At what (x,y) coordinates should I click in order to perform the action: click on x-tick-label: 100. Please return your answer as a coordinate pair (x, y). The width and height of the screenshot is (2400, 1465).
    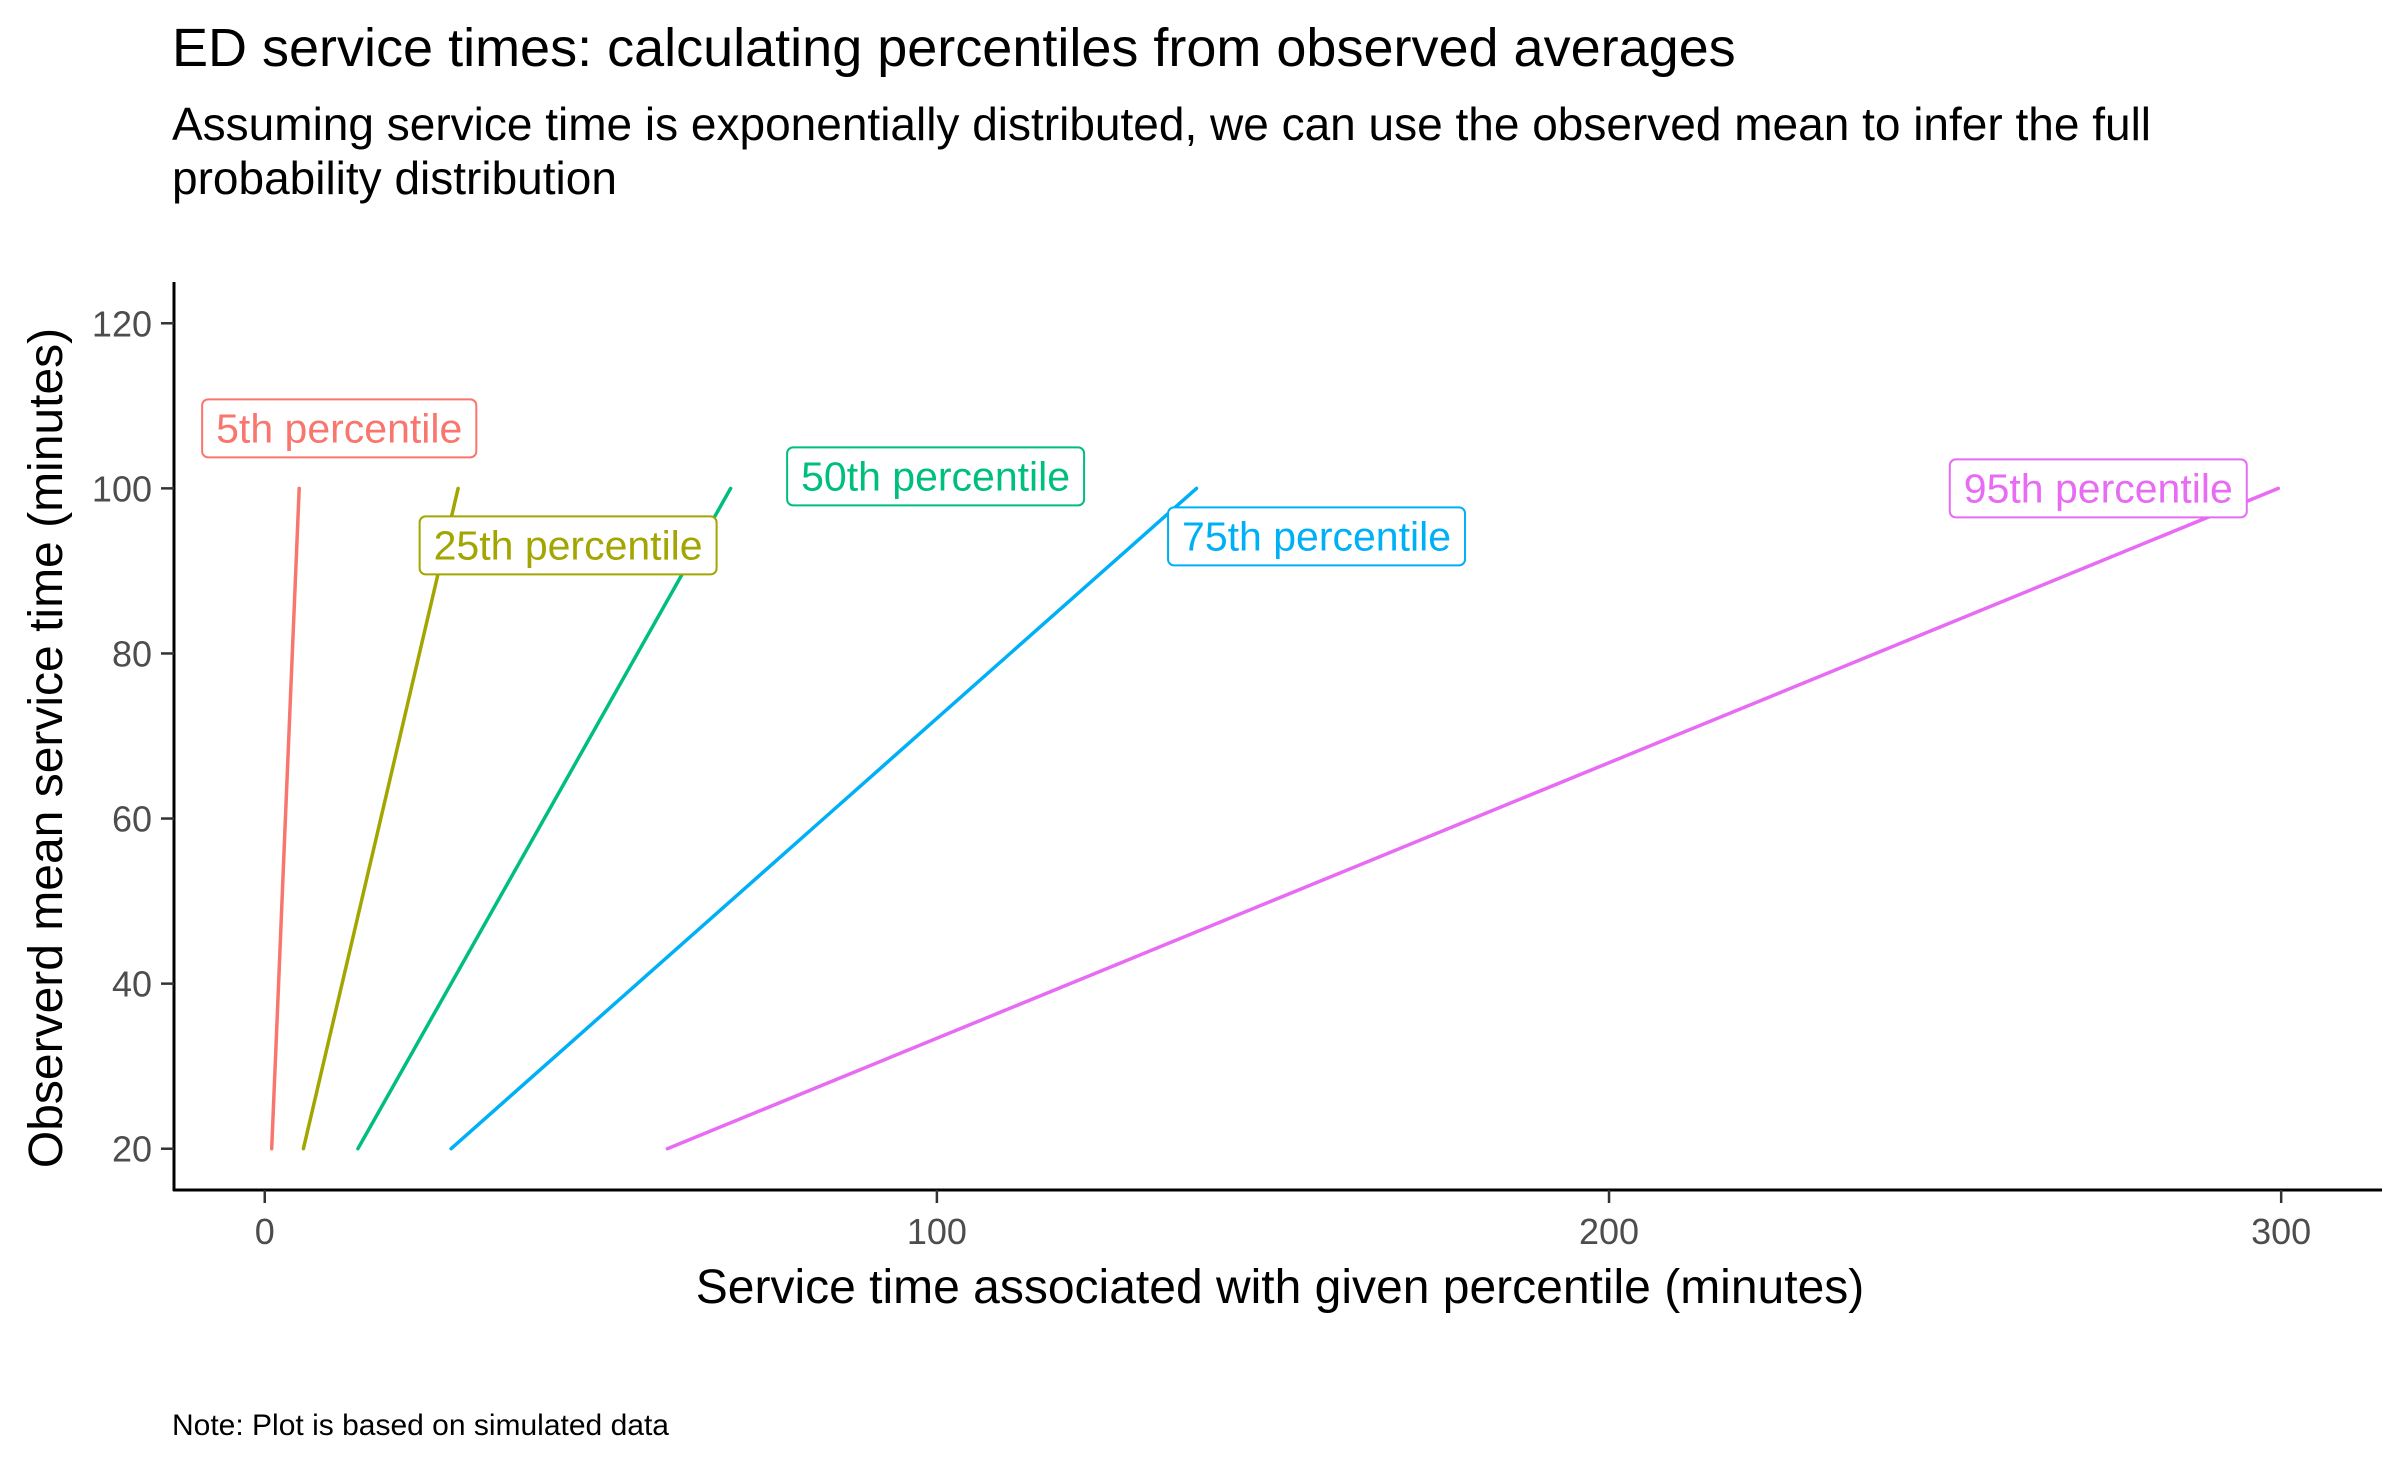
    Looking at the image, I should click on (937, 1231).